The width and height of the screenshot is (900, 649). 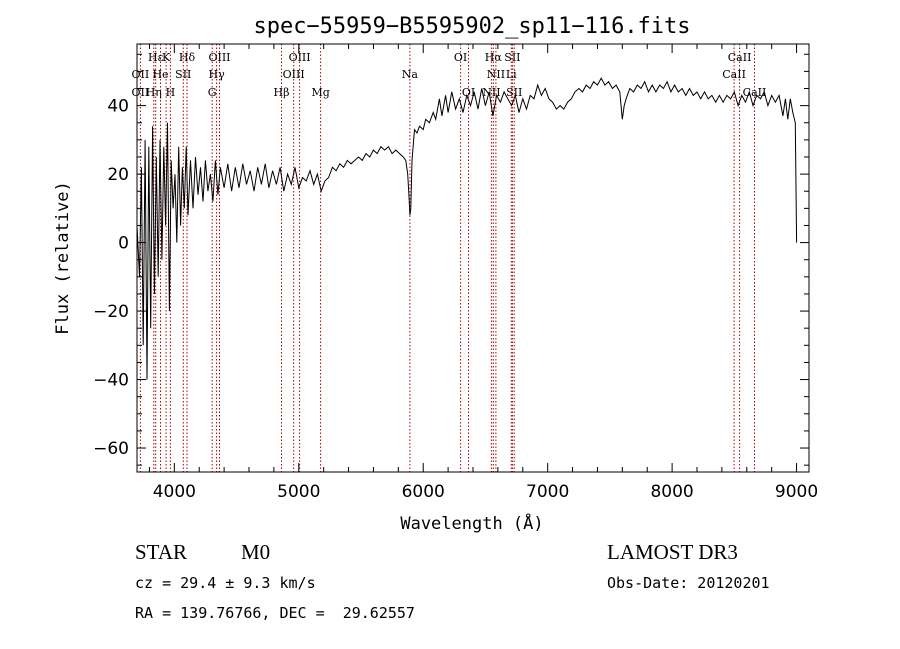 I want to click on object-subclass: M0, so click(x=256, y=552).